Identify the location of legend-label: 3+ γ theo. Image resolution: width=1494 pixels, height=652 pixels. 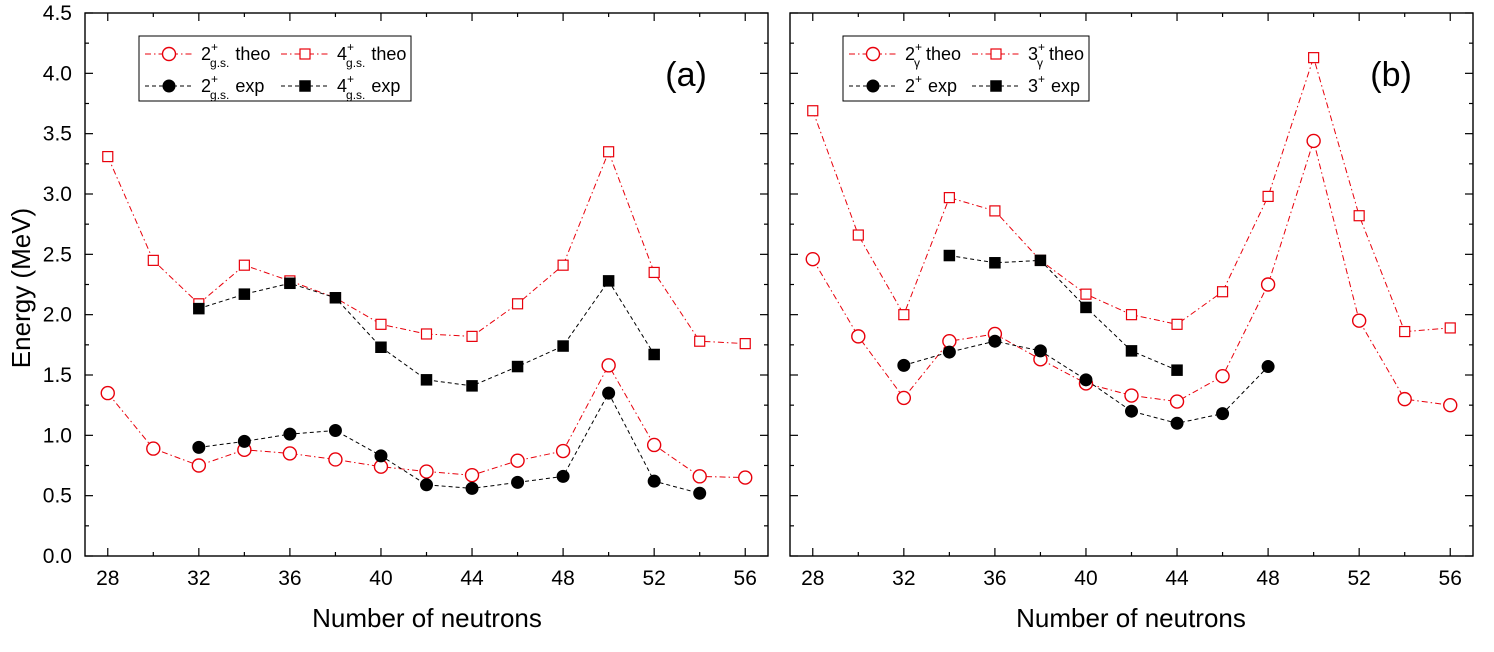
(1056, 55).